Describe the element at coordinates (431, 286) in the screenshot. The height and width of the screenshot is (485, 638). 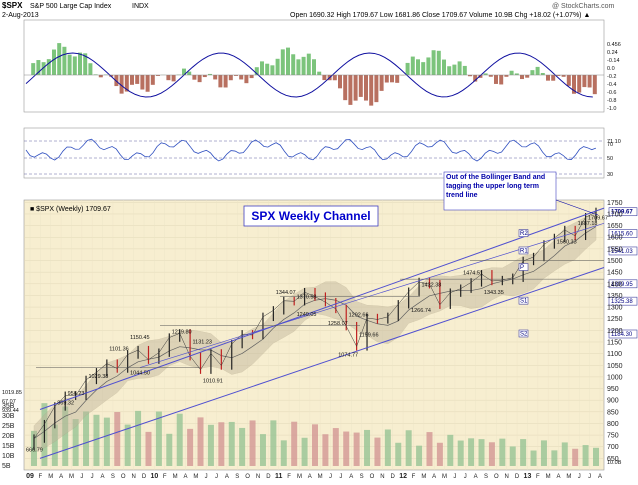
I see `price-point-label: 1422.38` at that location.